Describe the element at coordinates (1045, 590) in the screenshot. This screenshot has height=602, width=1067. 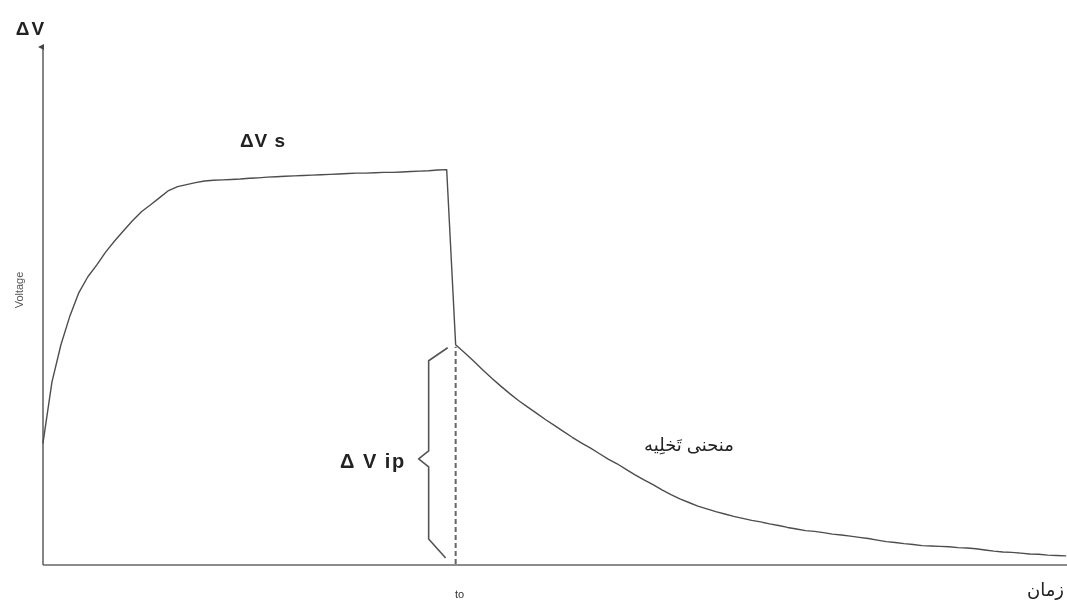
I see `x-axis-title: زمان` at that location.